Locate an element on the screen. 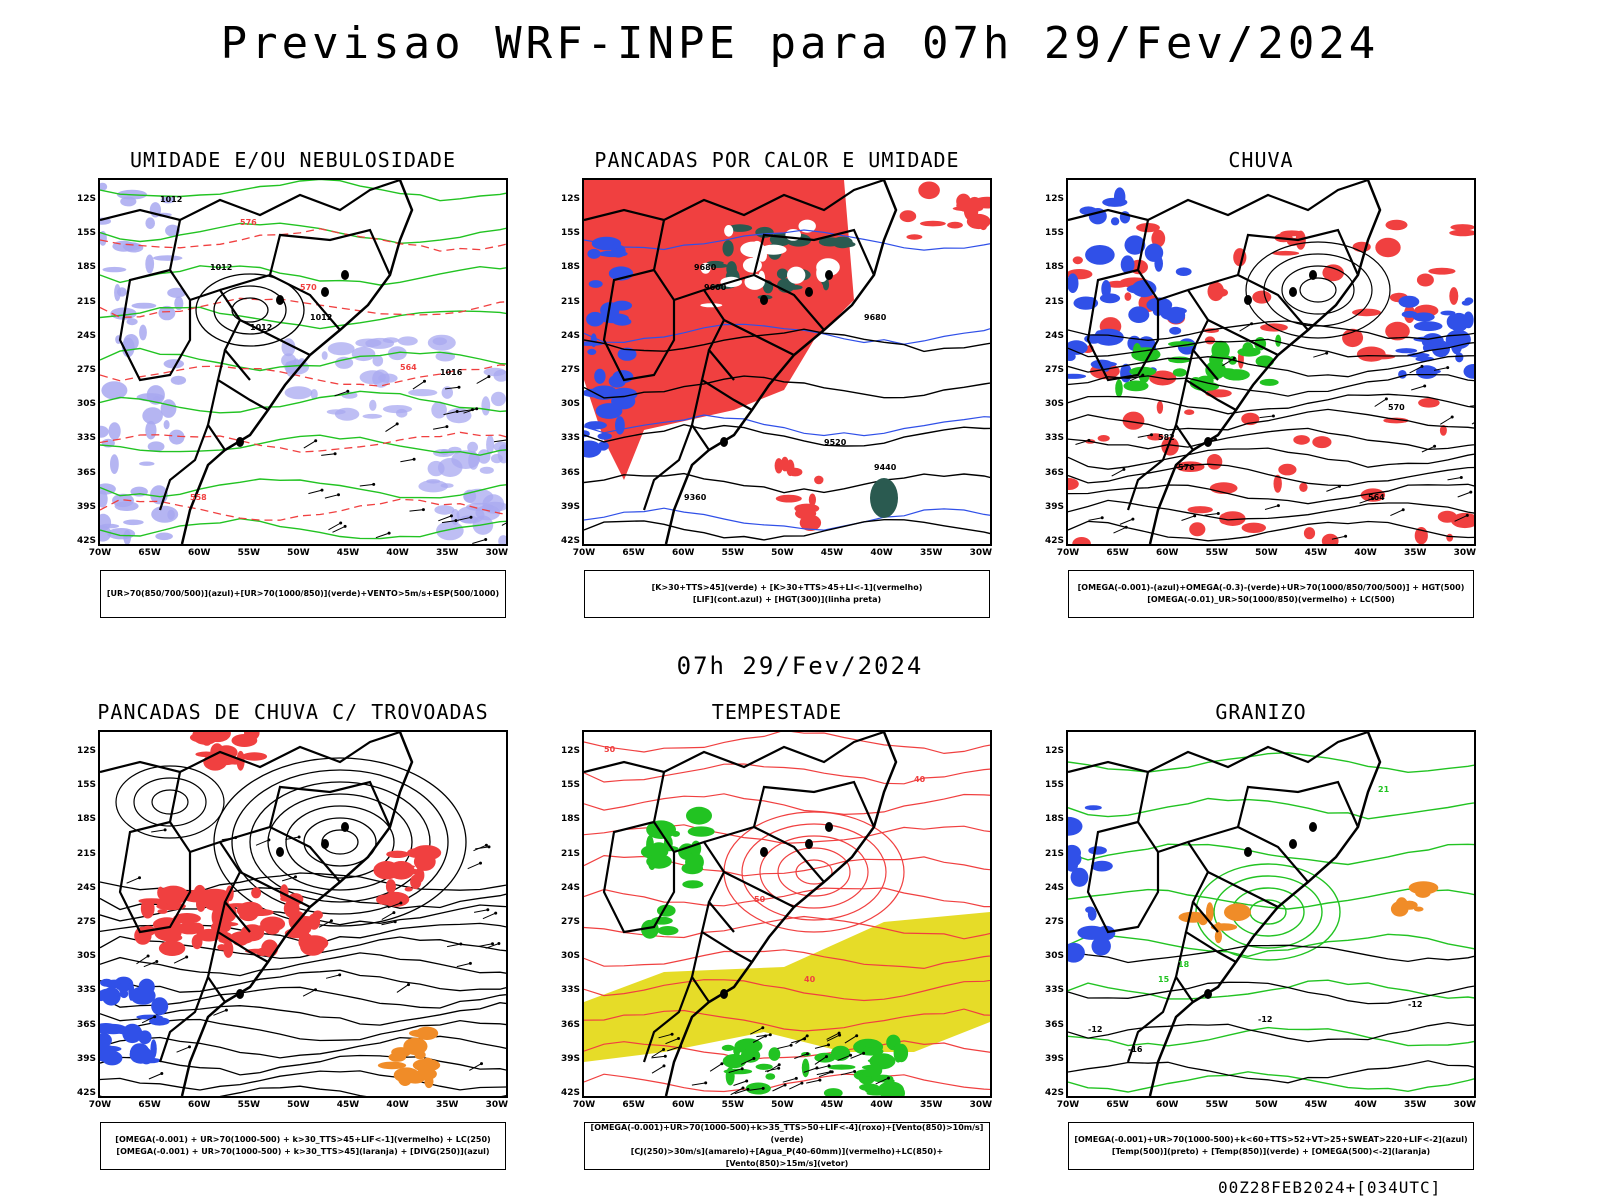 Image resolution: width=1600 pixels, height=1200 pixels. lat-tick-label: 39S is located at coordinates (570, 506).